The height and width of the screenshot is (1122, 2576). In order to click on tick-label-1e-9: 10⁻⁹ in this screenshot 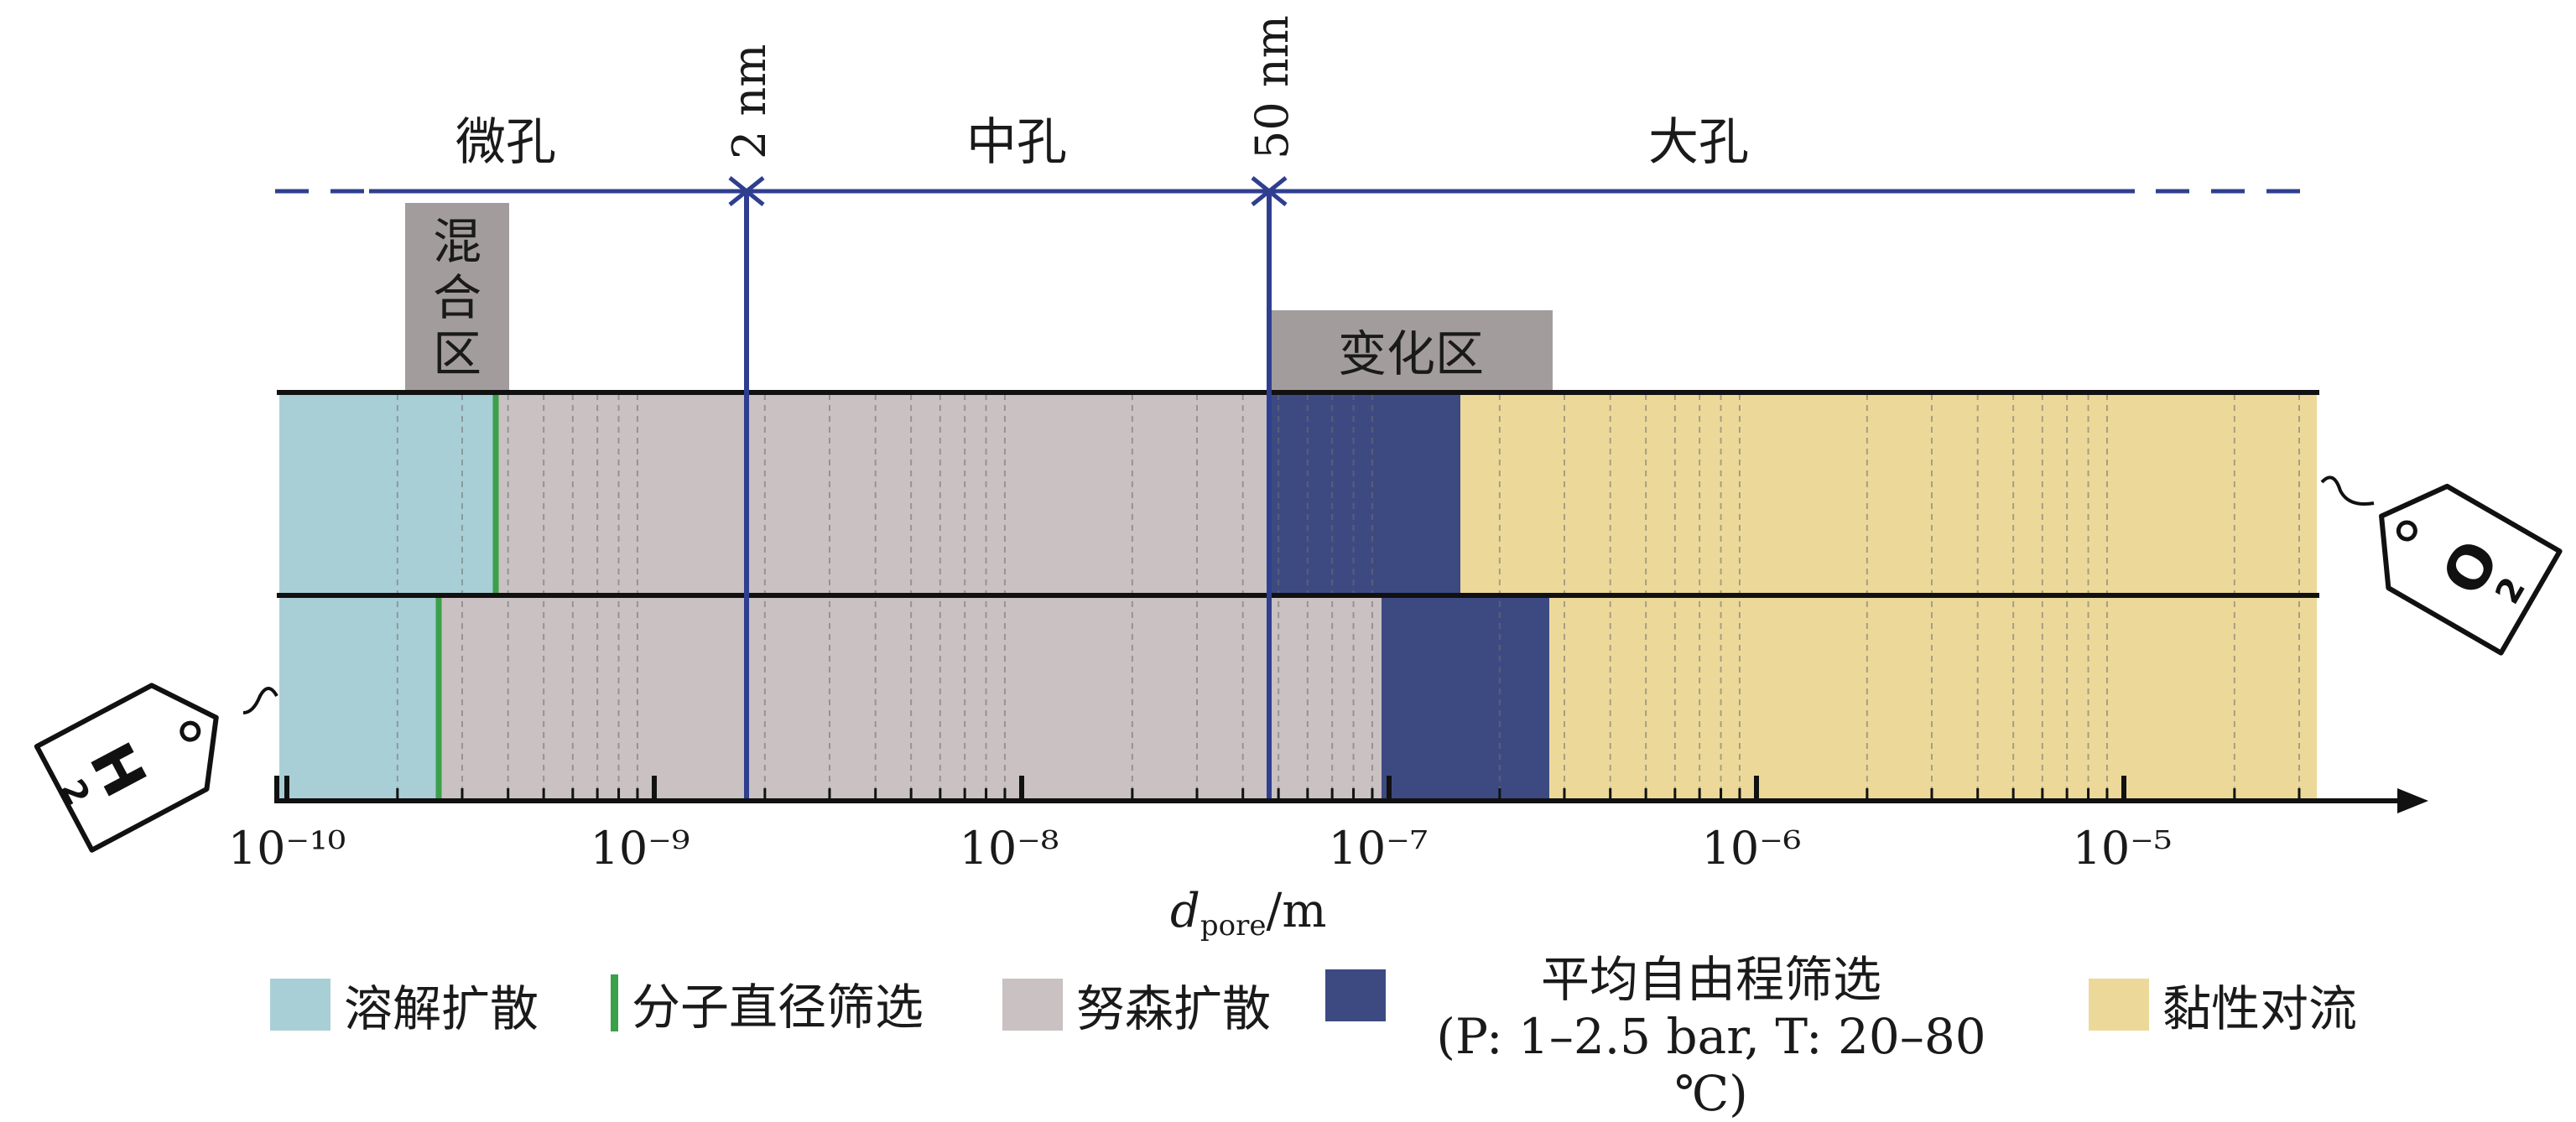, I will do `click(640, 849)`.